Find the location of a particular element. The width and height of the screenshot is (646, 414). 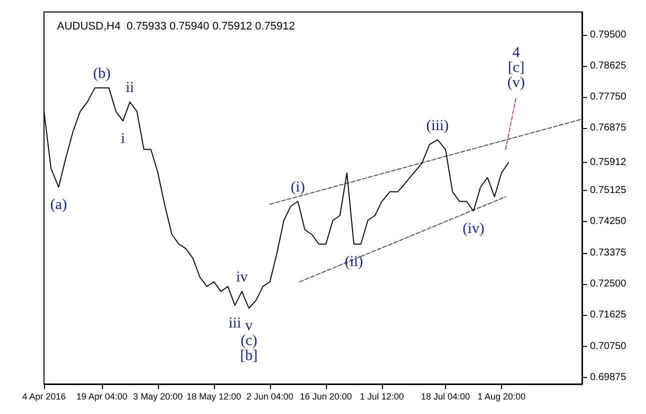

x-tick-label: 18 Jul 04:00 is located at coordinates (445, 397).